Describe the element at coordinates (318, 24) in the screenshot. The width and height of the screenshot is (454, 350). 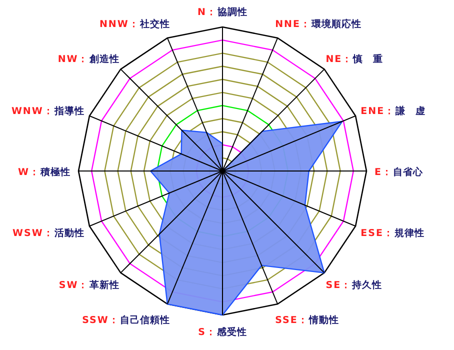
I see `spoke-label: NNE：環境順応性` at that location.